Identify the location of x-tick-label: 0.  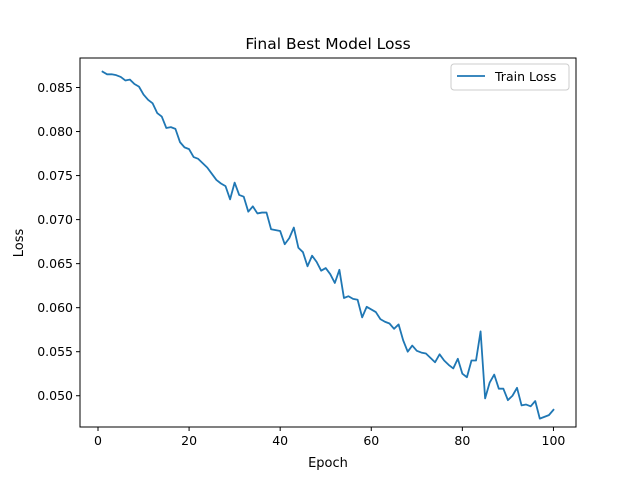
(98, 440).